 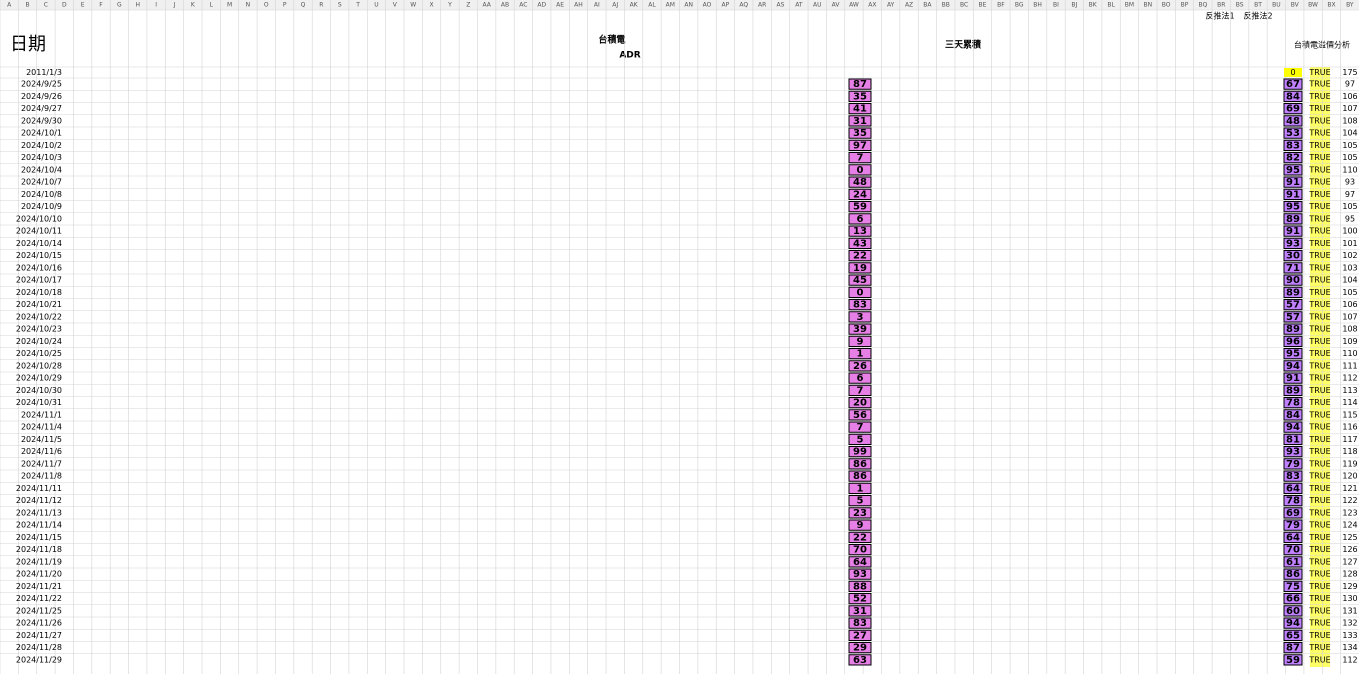 I want to click on by-cell: 124, so click(x=1349, y=525).